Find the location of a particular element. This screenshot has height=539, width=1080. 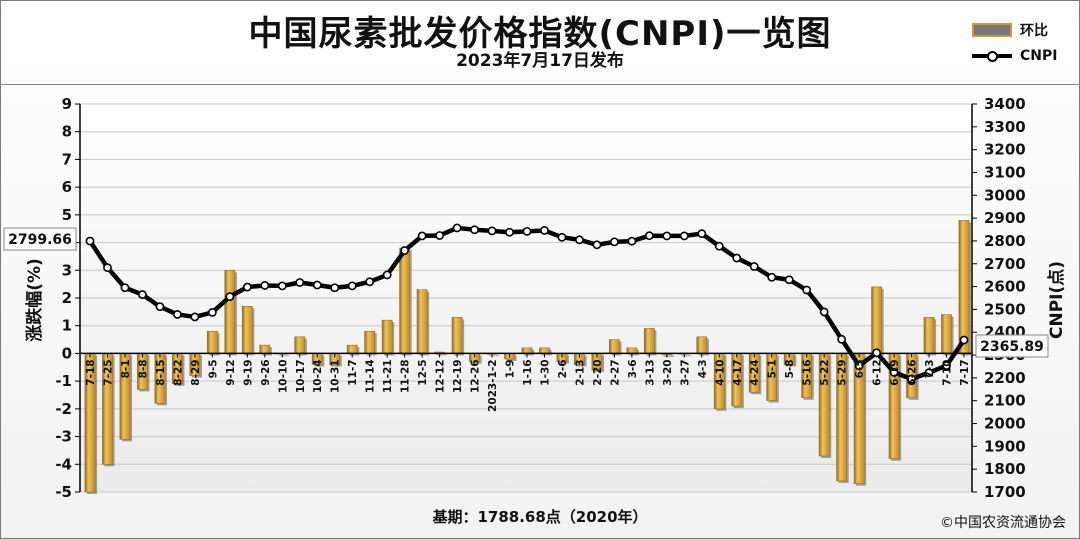

x-tick-label: 5-1 is located at coordinates (773, 368).